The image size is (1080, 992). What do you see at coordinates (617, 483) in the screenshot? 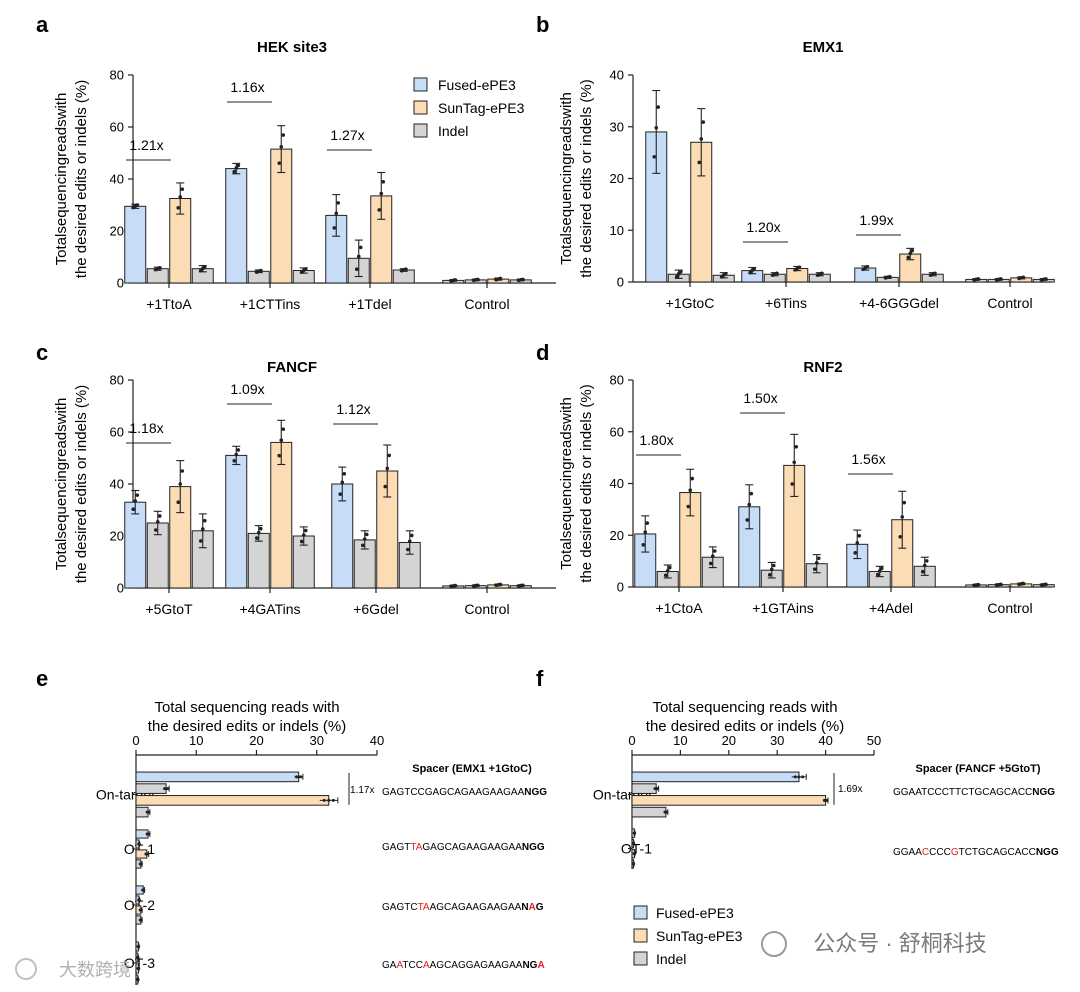
I see `y-tick-label-d: 40` at bounding box center [617, 483].